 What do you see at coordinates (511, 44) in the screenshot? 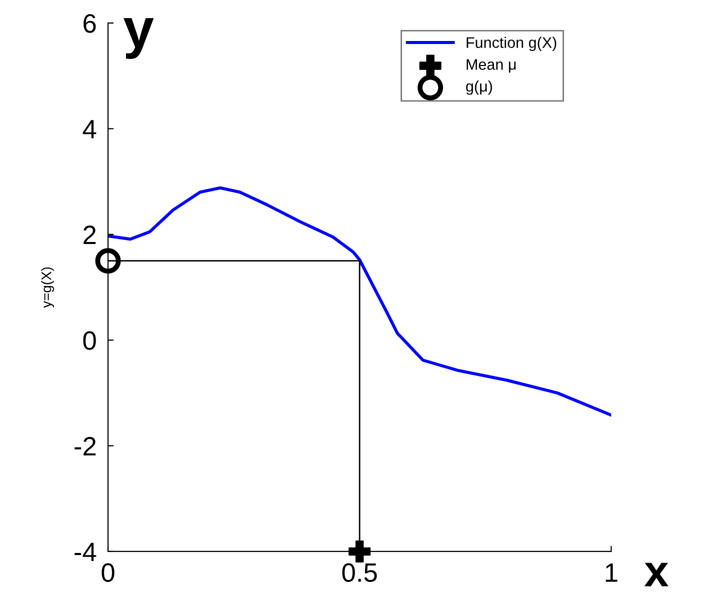
I see `legend-label: Function g(X)` at bounding box center [511, 44].